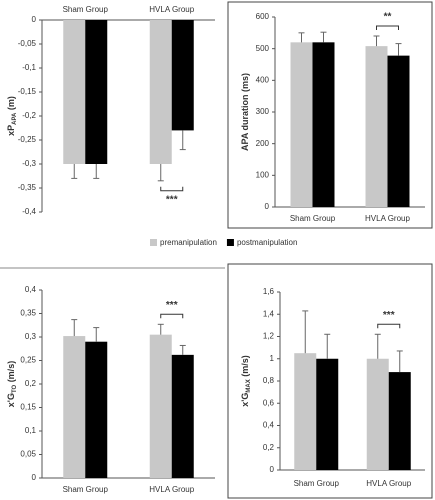 The width and height of the screenshot is (435, 500). I want to click on y-axis-label-part: TO, so click(15, 388).